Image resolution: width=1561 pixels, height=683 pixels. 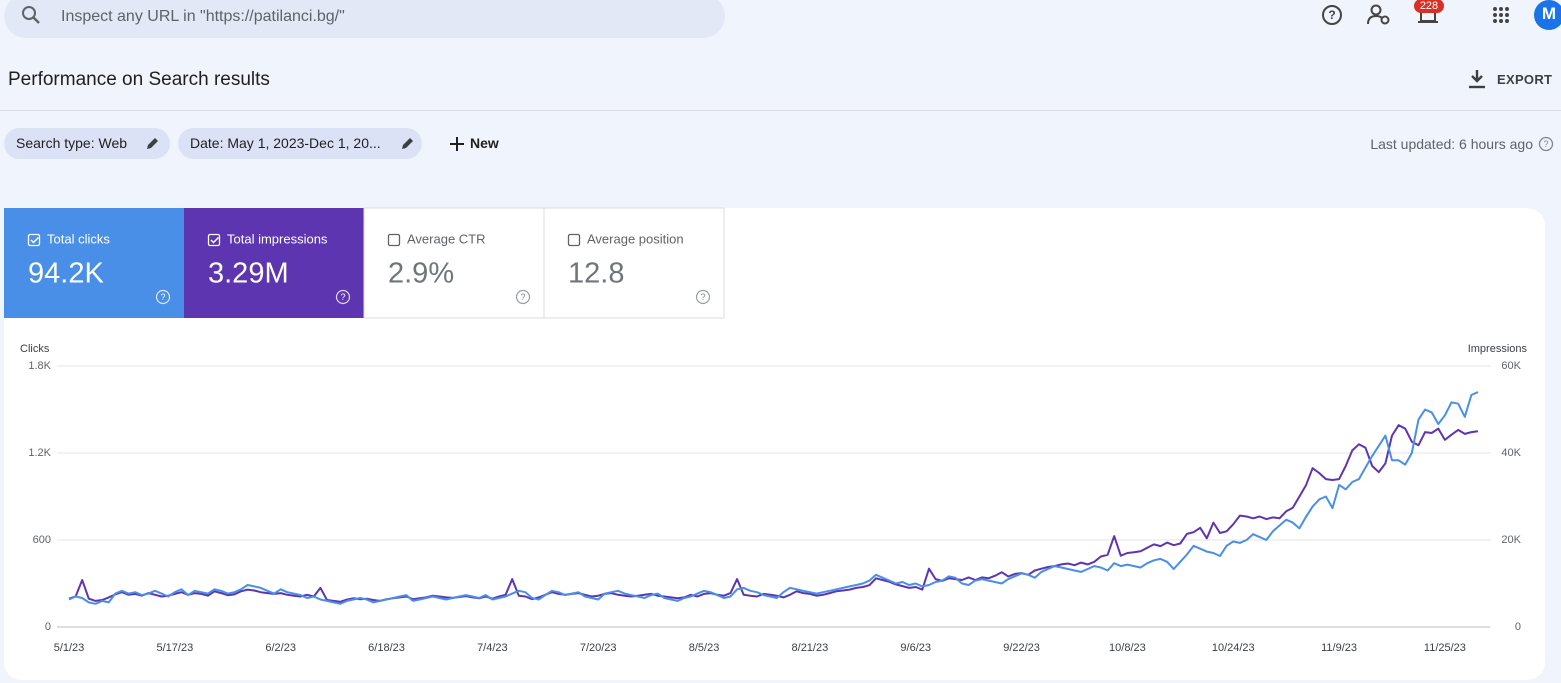 What do you see at coordinates (1451, 144) in the screenshot?
I see `last-updated: Last updated: 6 hours ago` at bounding box center [1451, 144].